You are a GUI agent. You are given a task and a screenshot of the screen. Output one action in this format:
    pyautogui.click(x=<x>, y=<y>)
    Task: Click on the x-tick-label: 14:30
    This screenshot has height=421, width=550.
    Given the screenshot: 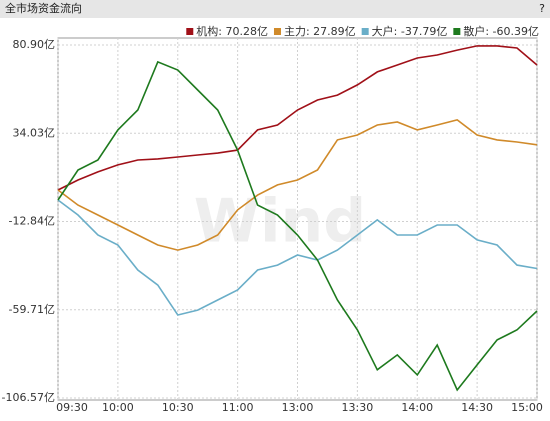 What is the action you would take?
    pyautogui.click(x=477, y=407)
    